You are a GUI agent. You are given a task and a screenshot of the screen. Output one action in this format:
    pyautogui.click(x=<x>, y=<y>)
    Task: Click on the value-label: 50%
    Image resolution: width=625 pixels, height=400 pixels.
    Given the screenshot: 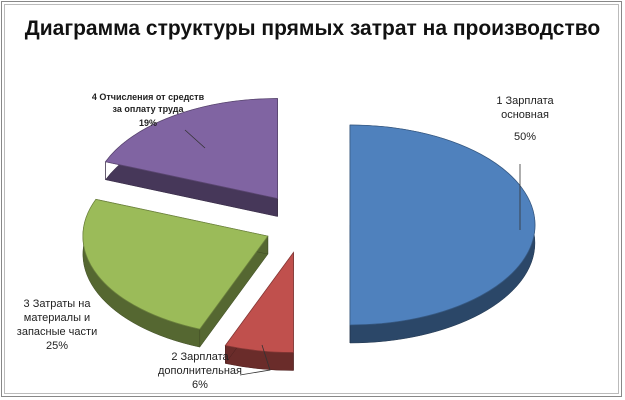 What is the action you would take?
    pyautogui.click(x=525, y=137)
    